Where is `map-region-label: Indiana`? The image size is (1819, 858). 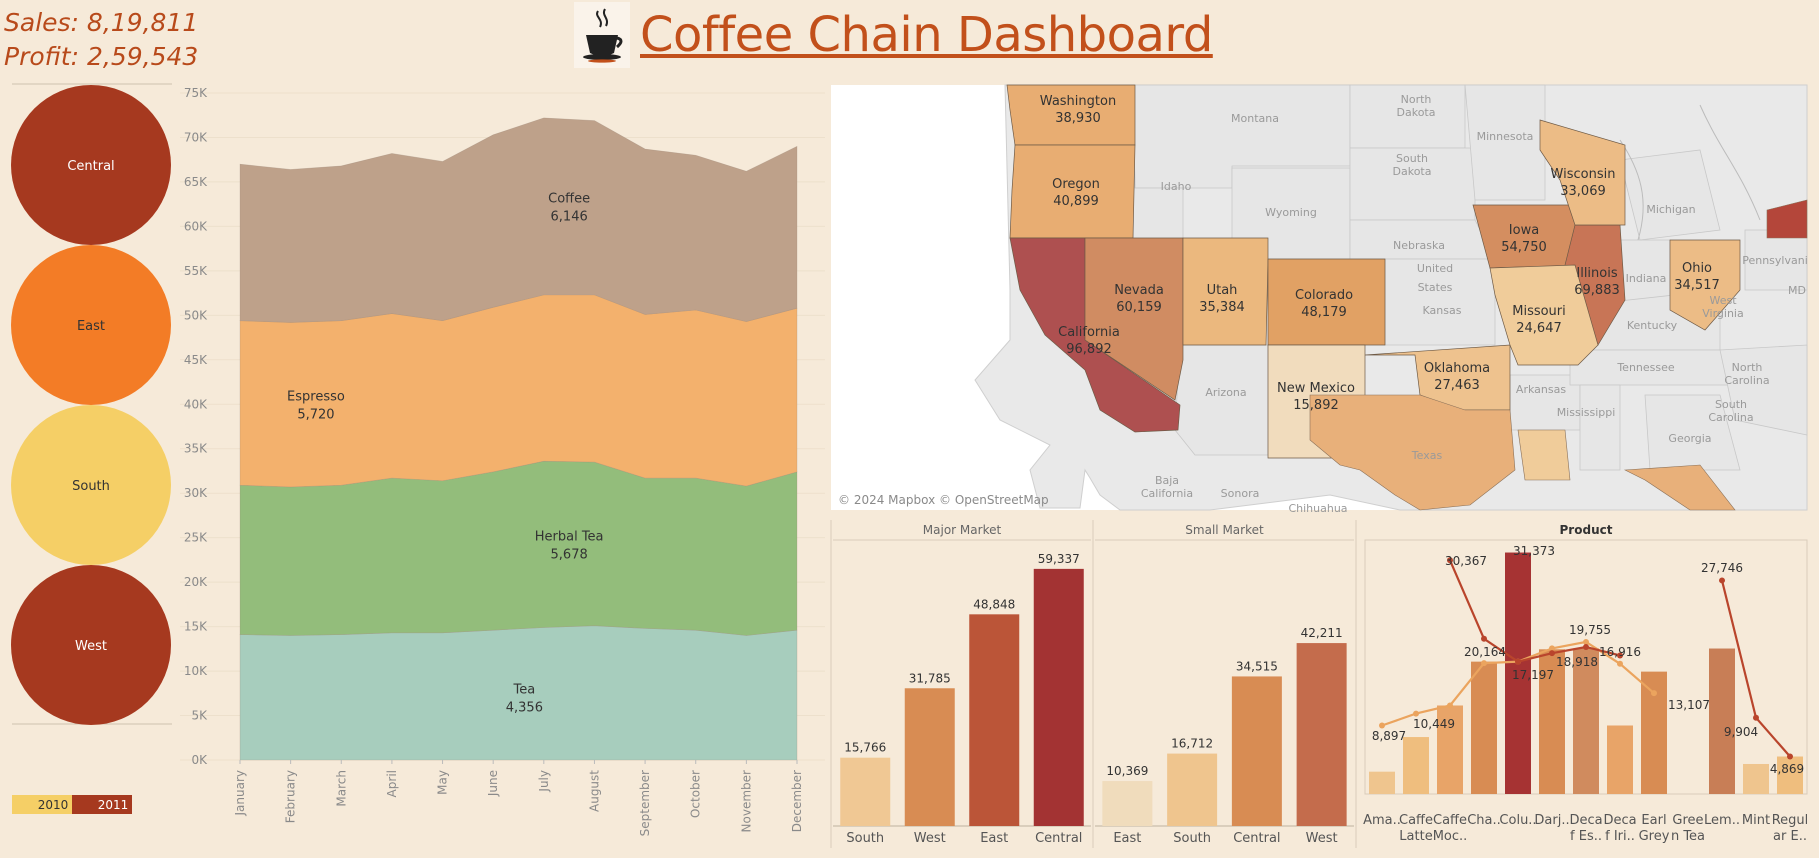 map-region-label: Indiana is located at coordinates (1646, 278).